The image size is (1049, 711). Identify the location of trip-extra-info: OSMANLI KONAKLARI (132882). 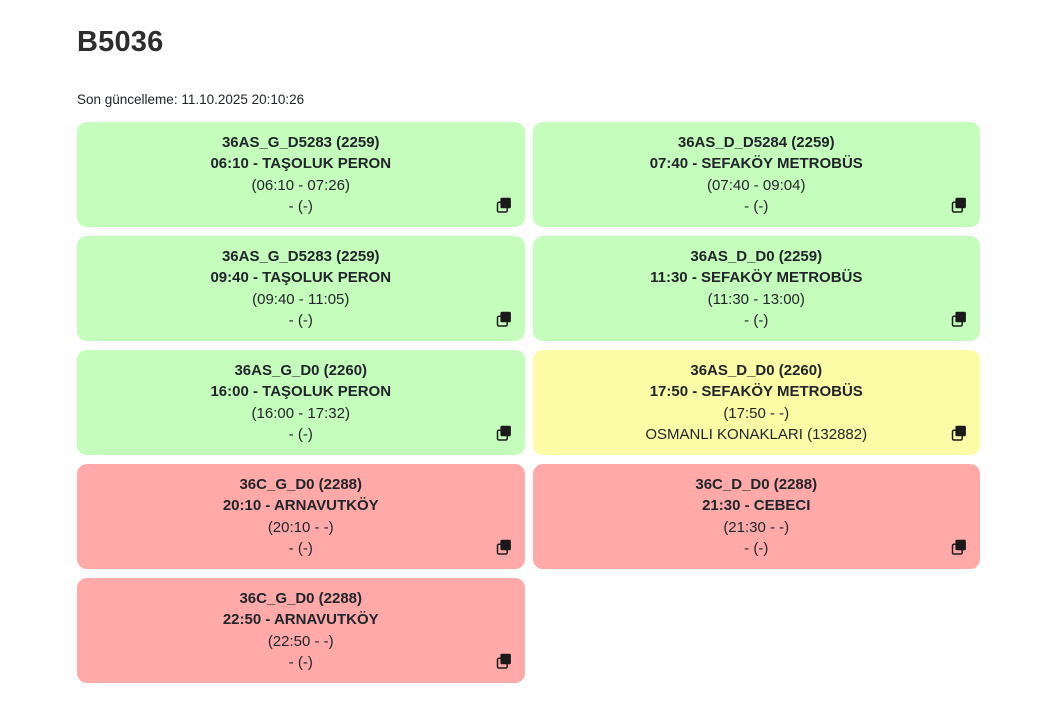
(756, 434).